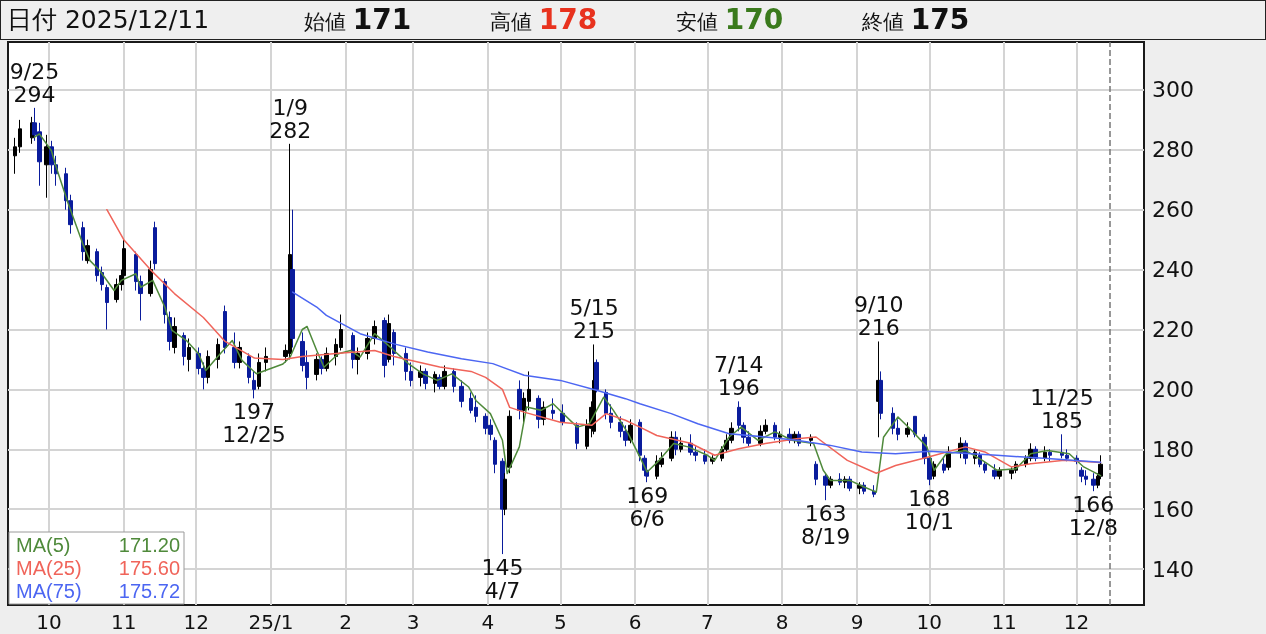  Describe the element at coordinates (254, 423) in the screenshot. I see `annotation: 197 12/25` at that location.